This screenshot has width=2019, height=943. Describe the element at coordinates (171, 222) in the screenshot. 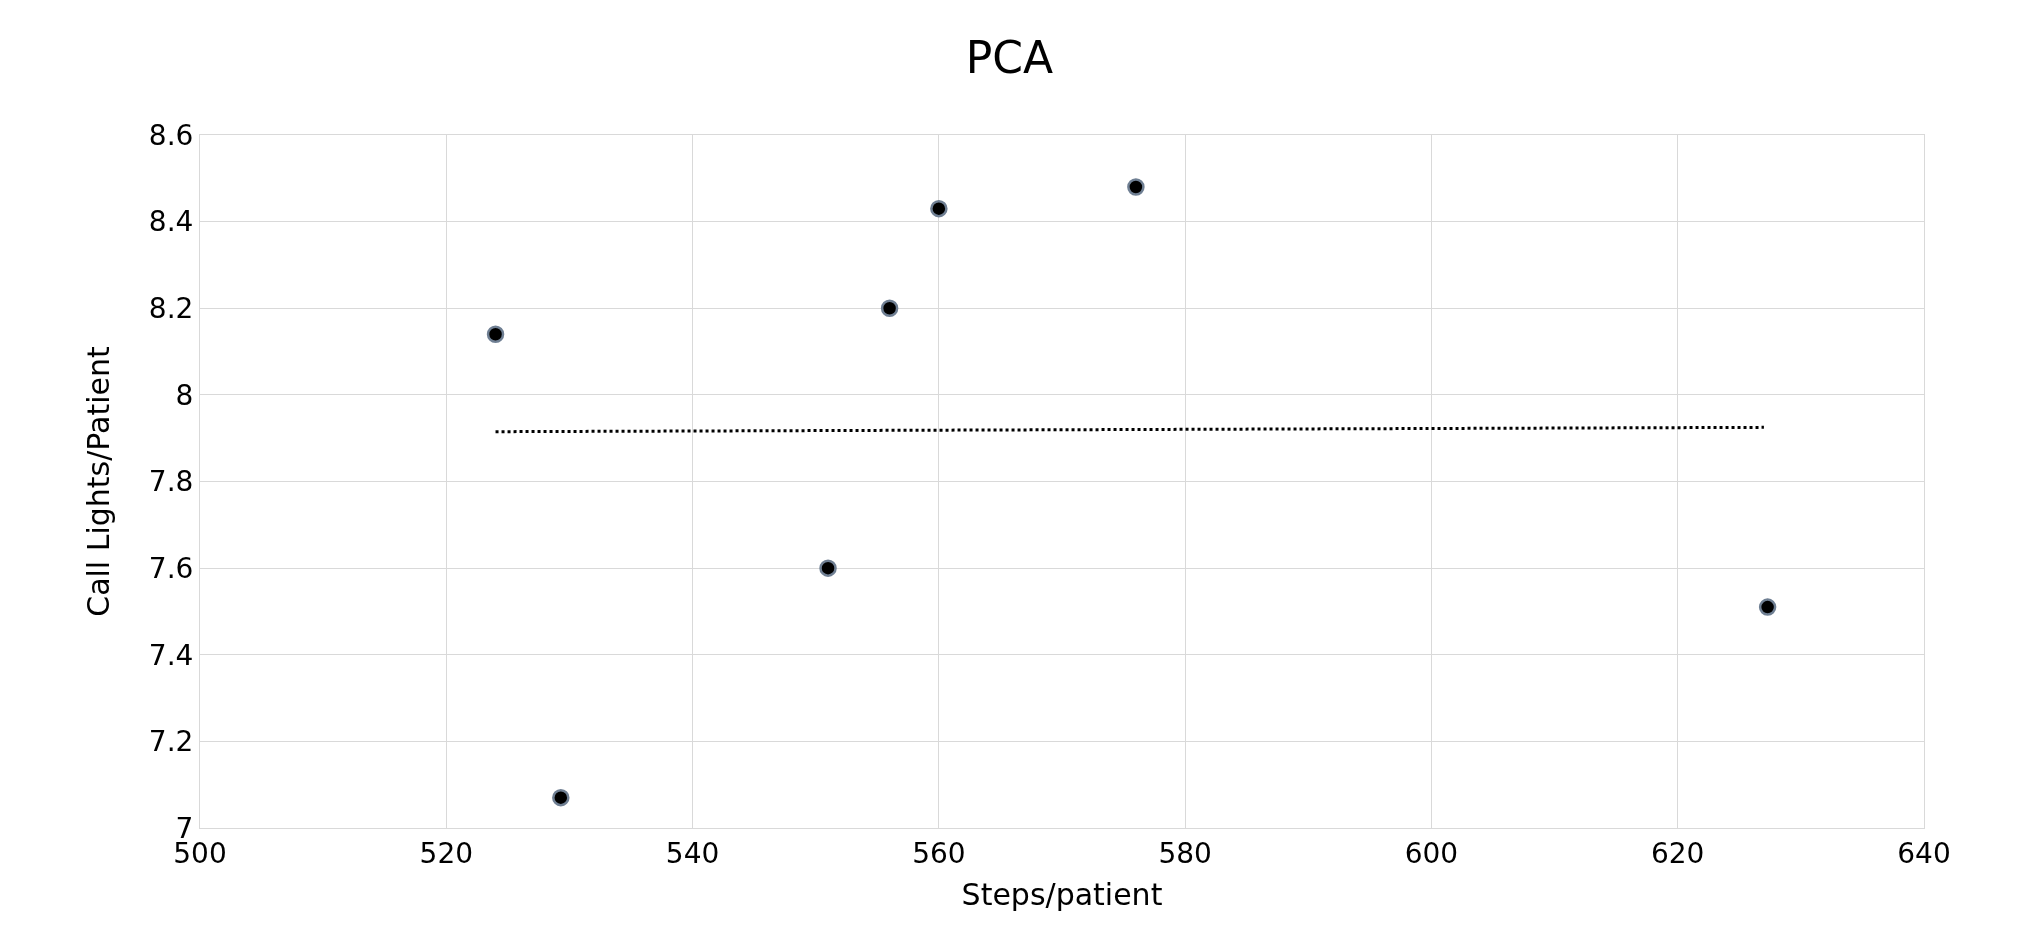

I see `y-tick-label: 8.4` at that location.